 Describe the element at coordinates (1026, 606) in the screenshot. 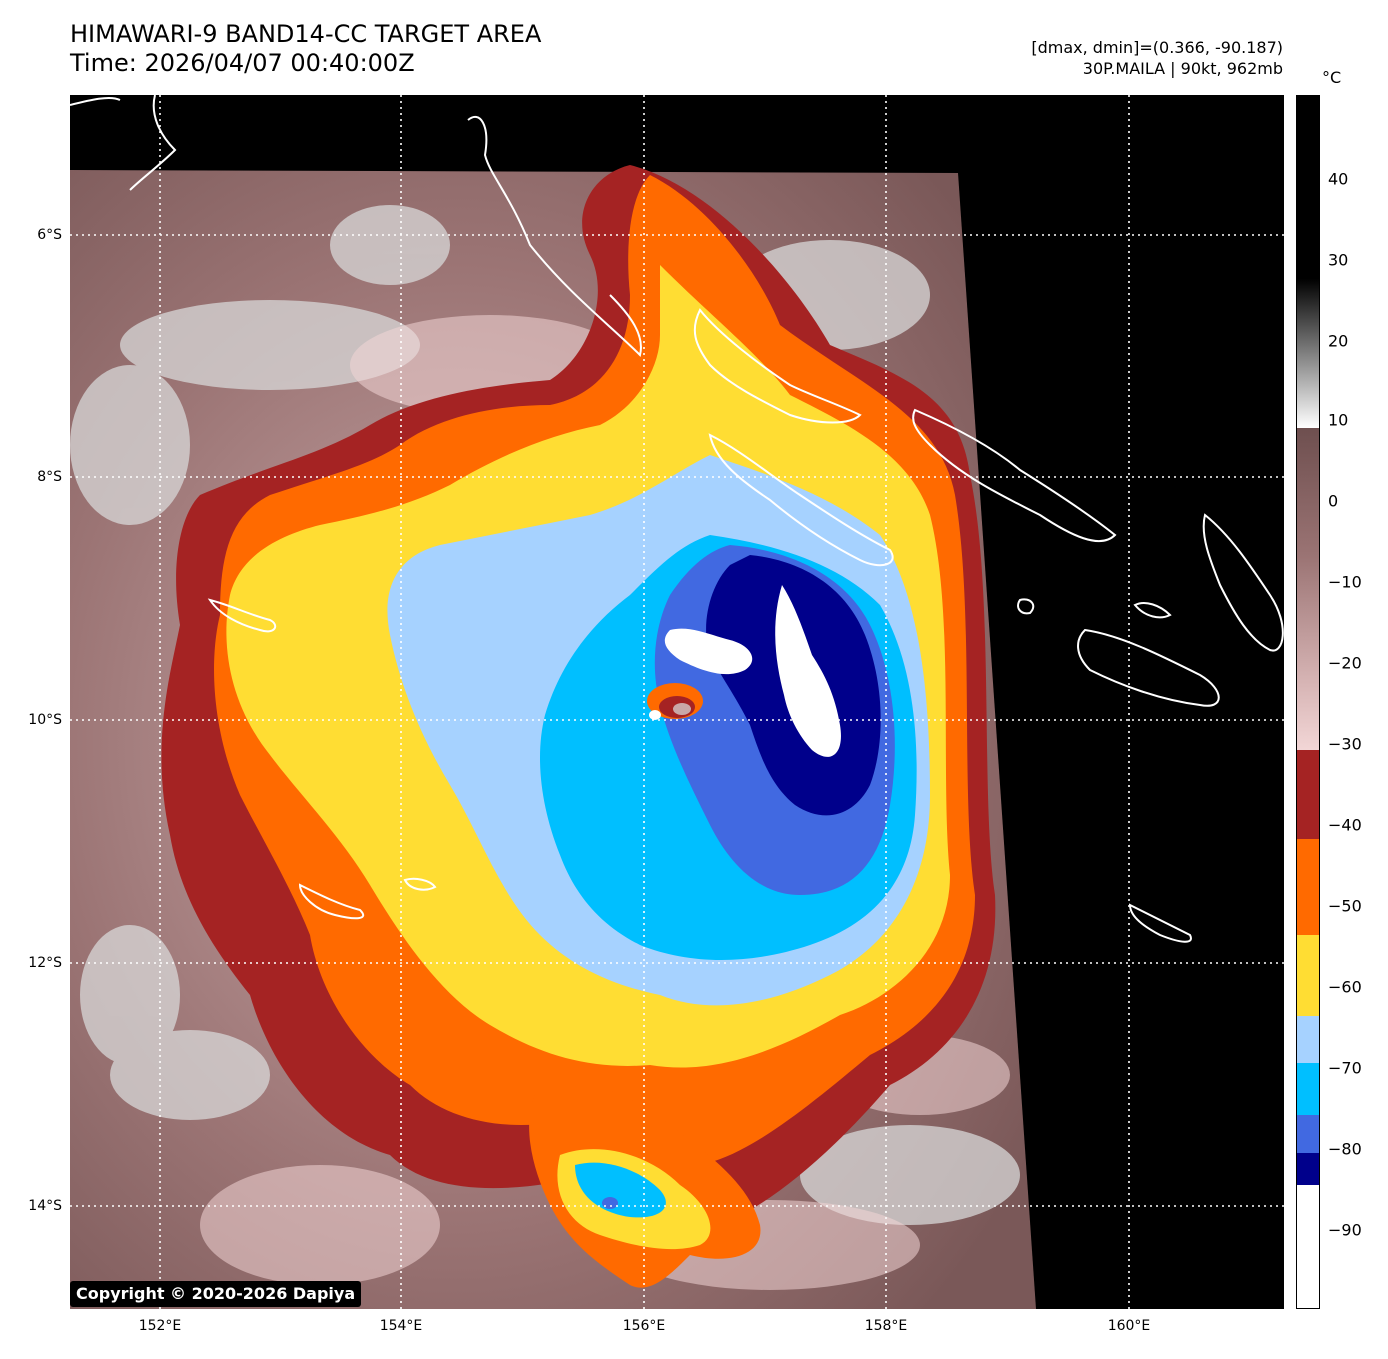

I see `russell-coast` at that location.